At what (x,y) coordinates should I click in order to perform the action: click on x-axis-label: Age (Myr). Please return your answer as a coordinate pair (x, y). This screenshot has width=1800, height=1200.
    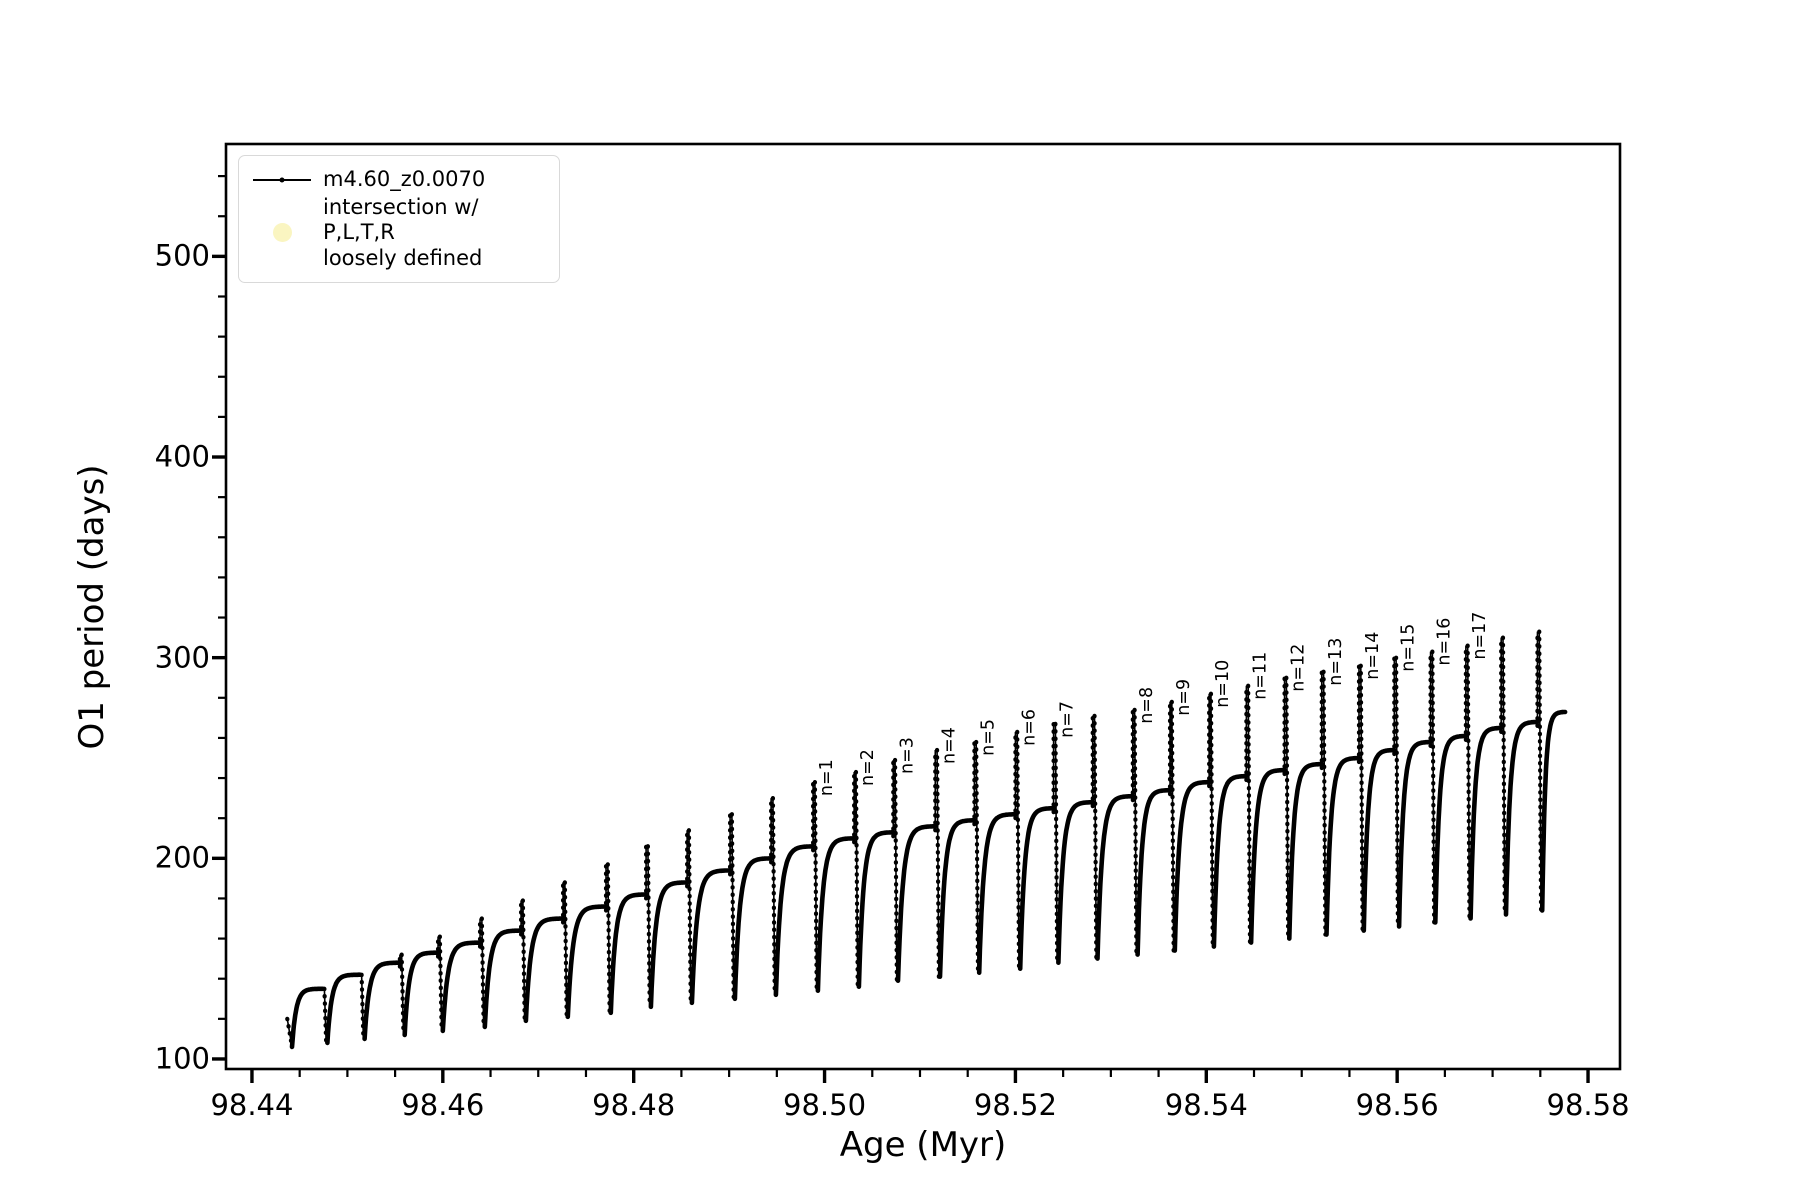
    Looking at the image, I should click on (923, 1145).